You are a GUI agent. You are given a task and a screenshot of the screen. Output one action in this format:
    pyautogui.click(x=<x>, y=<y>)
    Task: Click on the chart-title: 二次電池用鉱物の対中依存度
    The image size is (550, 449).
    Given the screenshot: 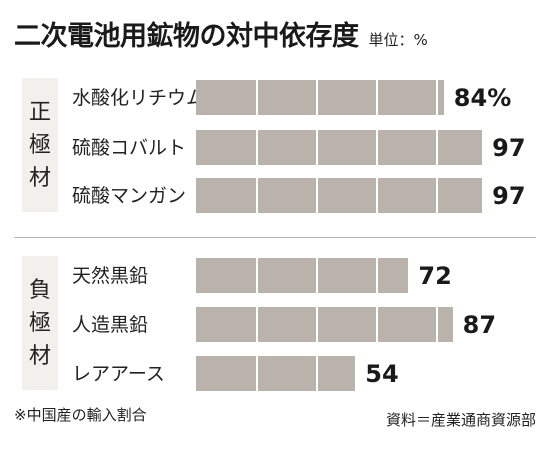 What is the action you would take?
    pyautogui.click(x=186, y=36)
    